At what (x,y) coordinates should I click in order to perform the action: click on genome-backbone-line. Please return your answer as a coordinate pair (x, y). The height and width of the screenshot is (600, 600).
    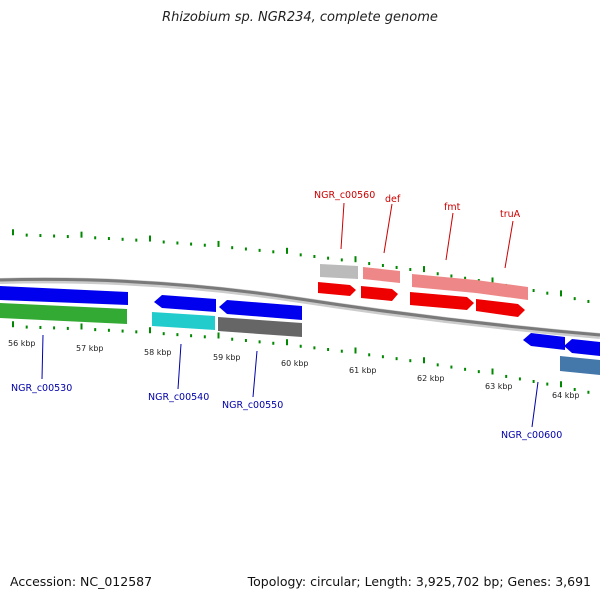
    Looking at the image, I should click on (300, 307).